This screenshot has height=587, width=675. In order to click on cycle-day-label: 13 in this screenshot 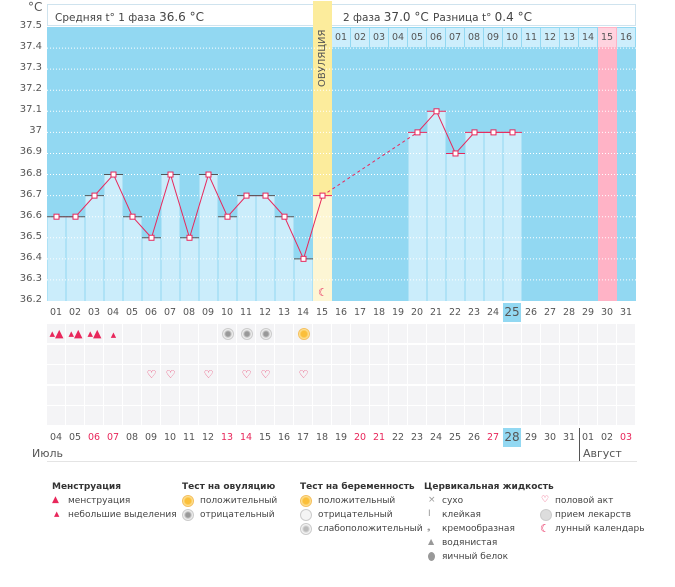, I will do `click(284, 312)`.